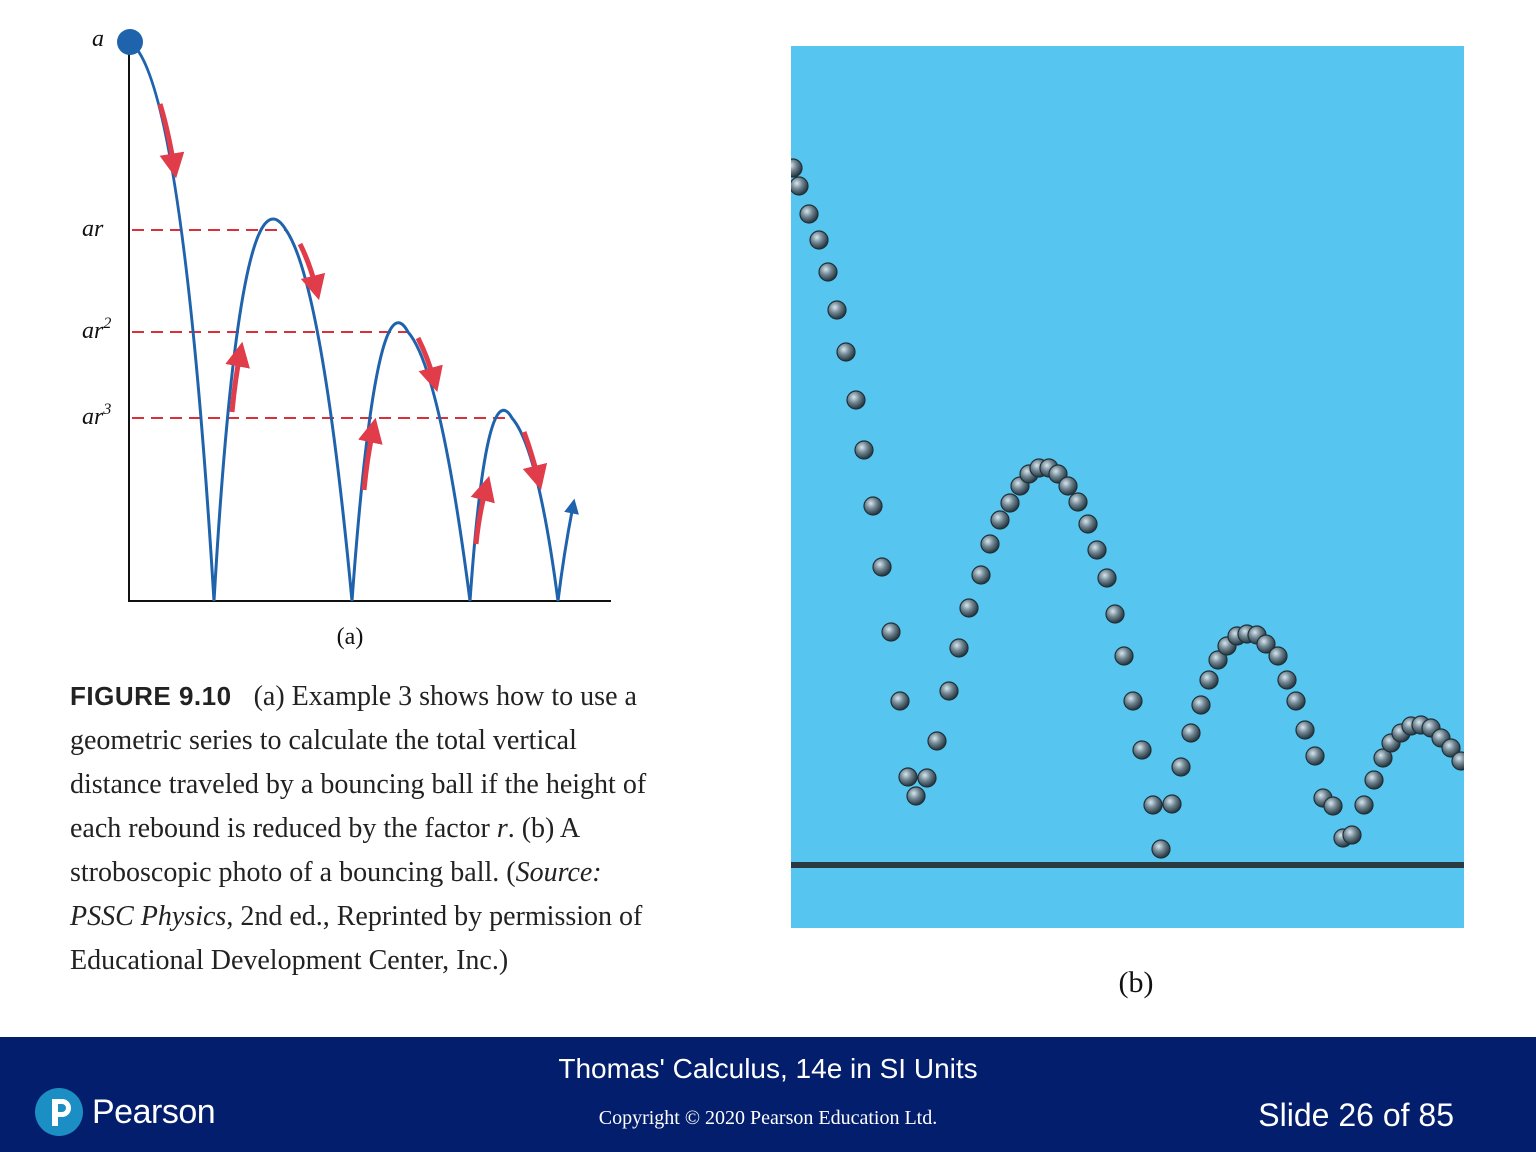 This screenshot has height=1152, width=1536. What do you see at coordinates (768, 1068) in the screenshot?
I see `book-title: Thomas' Calculus, 14e in SI Units` at bounding box center [768, 1068].